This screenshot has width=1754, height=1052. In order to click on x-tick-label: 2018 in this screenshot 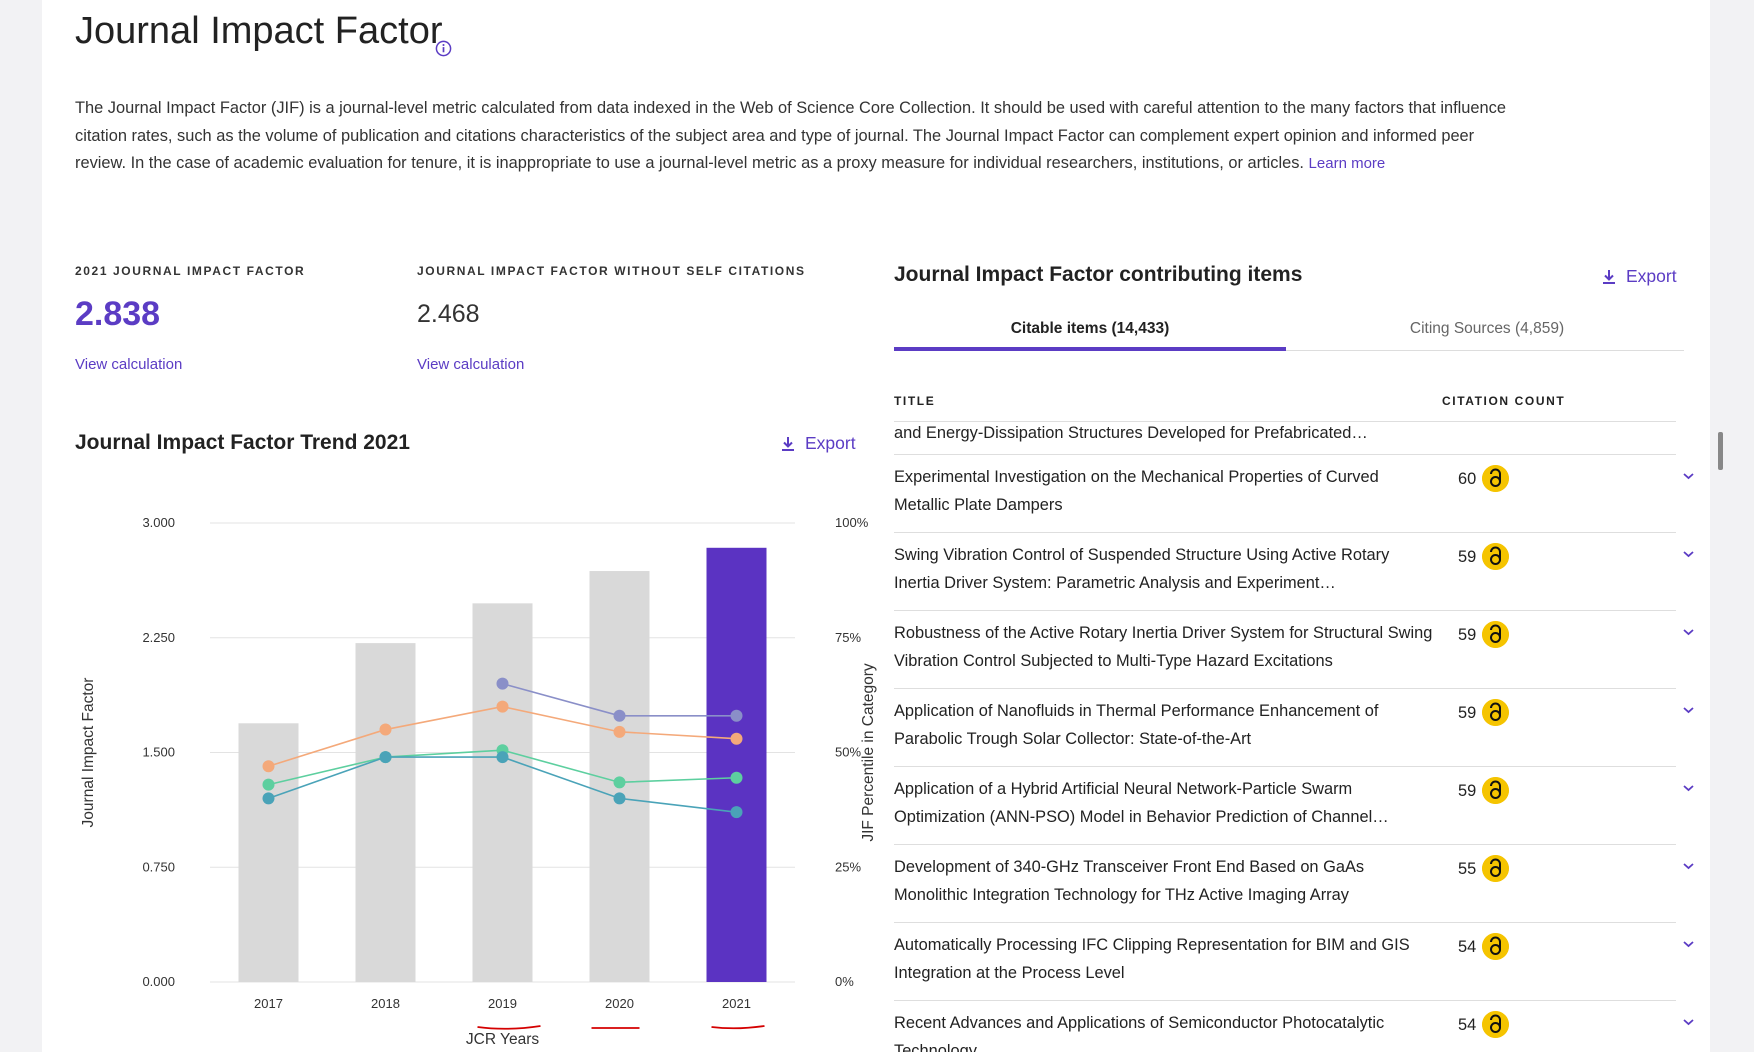, I will do `click(385, 1003)`.